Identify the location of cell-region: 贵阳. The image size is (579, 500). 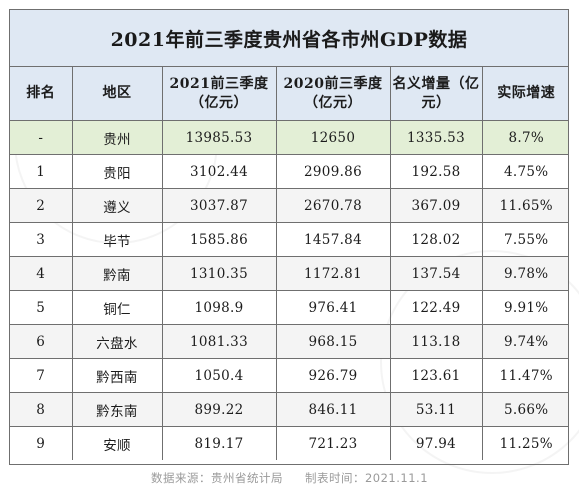
(117, 171).